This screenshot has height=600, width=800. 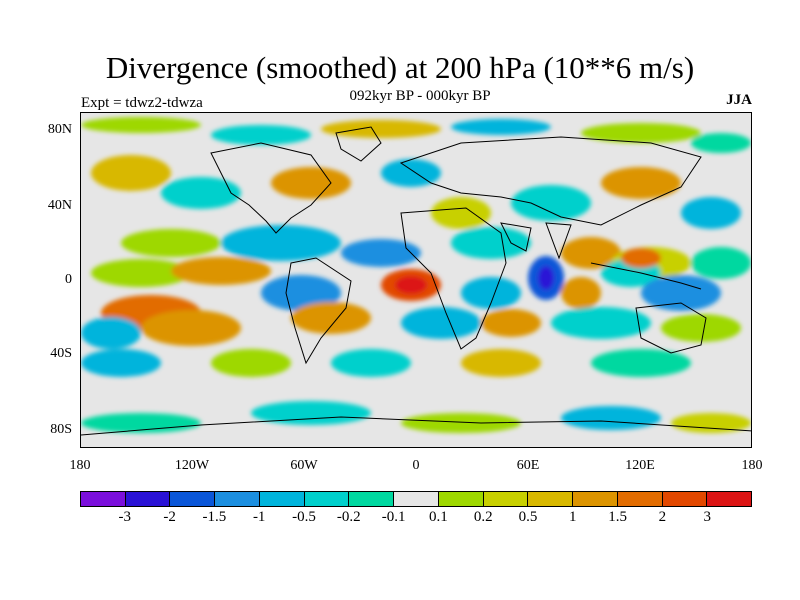 I want to click on colorbar-label: 0.1, so click(x=438, y=517).